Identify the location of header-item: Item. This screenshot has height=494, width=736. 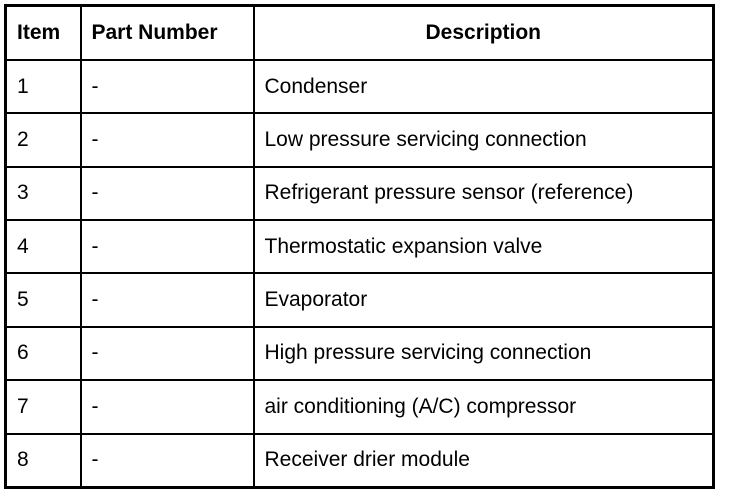
(43, 32).